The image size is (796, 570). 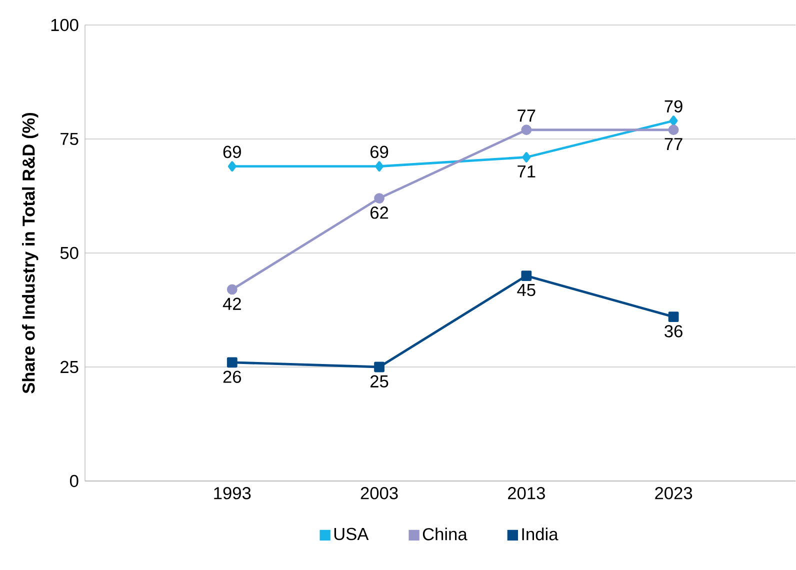 What do you see at coordinates (526, 493) in the screenshot?
I see `x-tick-label: 2013` at bounding box center [526, 493].